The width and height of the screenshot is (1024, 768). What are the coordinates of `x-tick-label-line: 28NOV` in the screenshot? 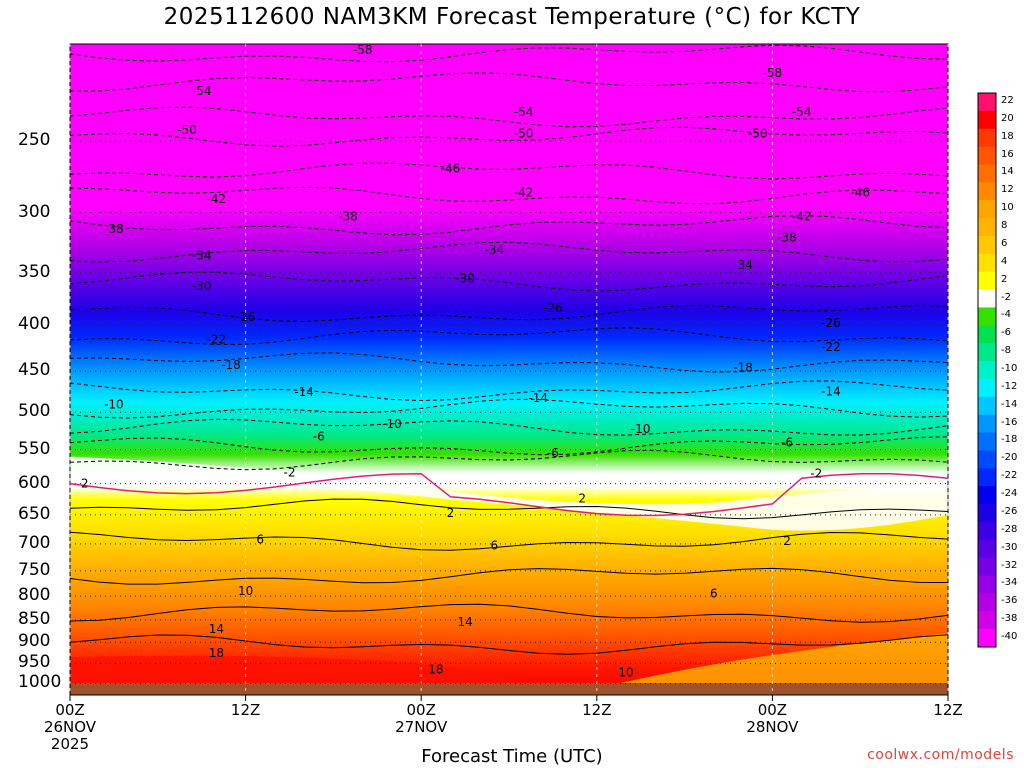 It's located at (772, 727).